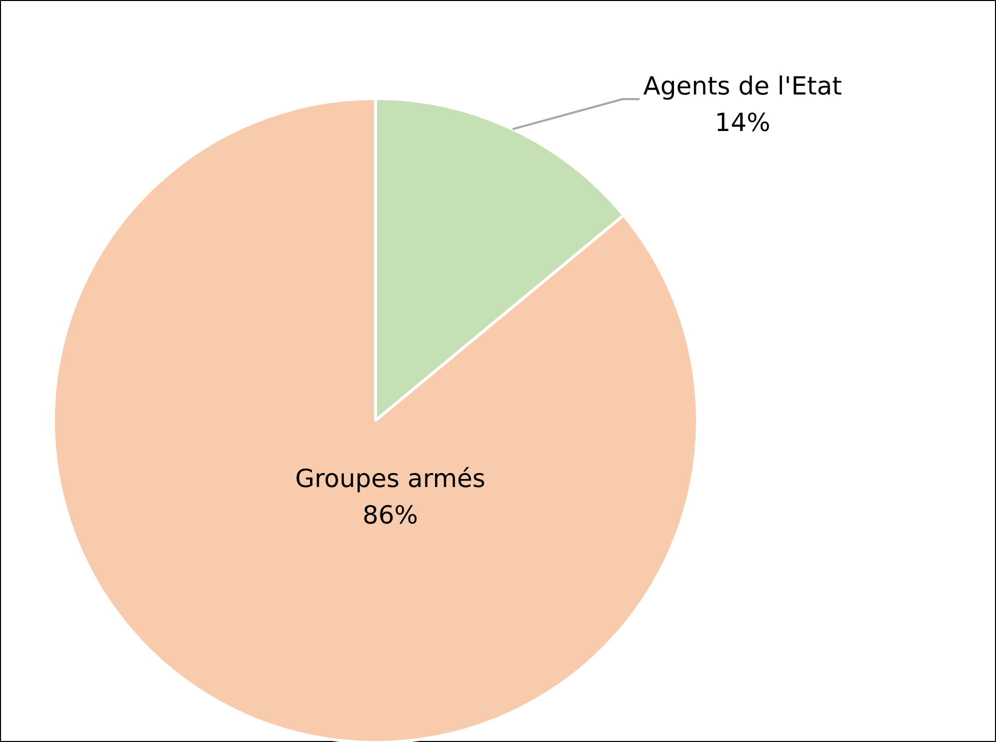 Image resolution: width=996 pixels, height=742 pixels. I want to click on slice-label: Agents de l'Etat, so click(742, 86).